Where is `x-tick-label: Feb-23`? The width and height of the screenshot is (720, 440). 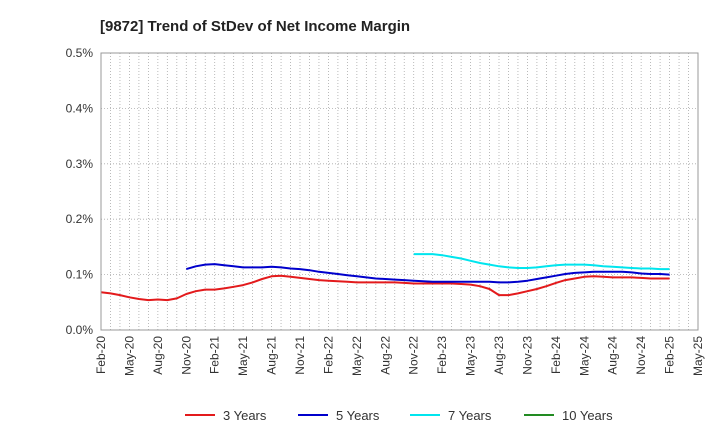
x-tick-label: Feb-23 is located at coordinates (442, 355).